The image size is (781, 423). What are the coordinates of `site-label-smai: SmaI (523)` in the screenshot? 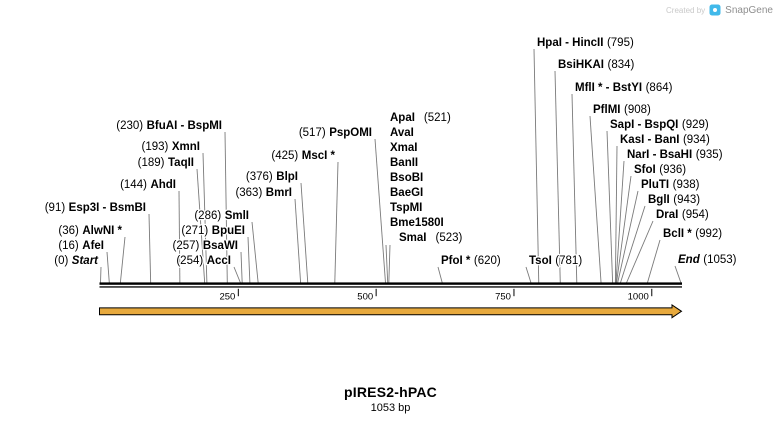 It's located at (431, 238).